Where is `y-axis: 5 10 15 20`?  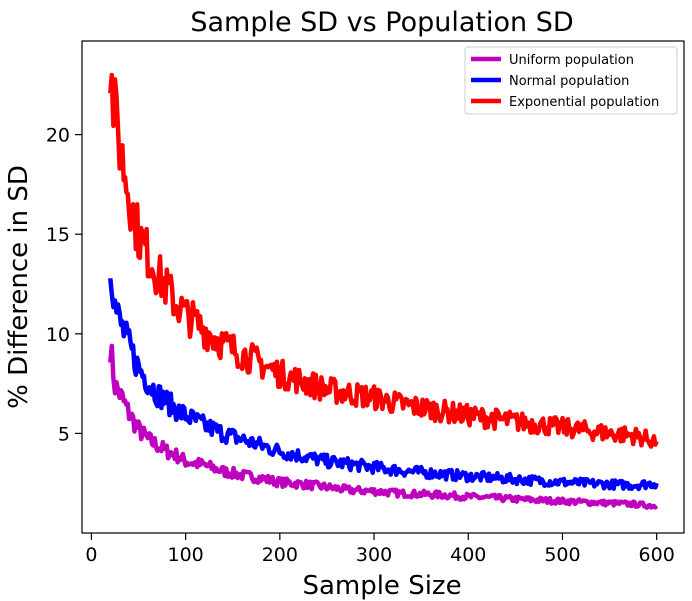
y-axis: 5 10 15 20 is located at coordinates (64, 285).